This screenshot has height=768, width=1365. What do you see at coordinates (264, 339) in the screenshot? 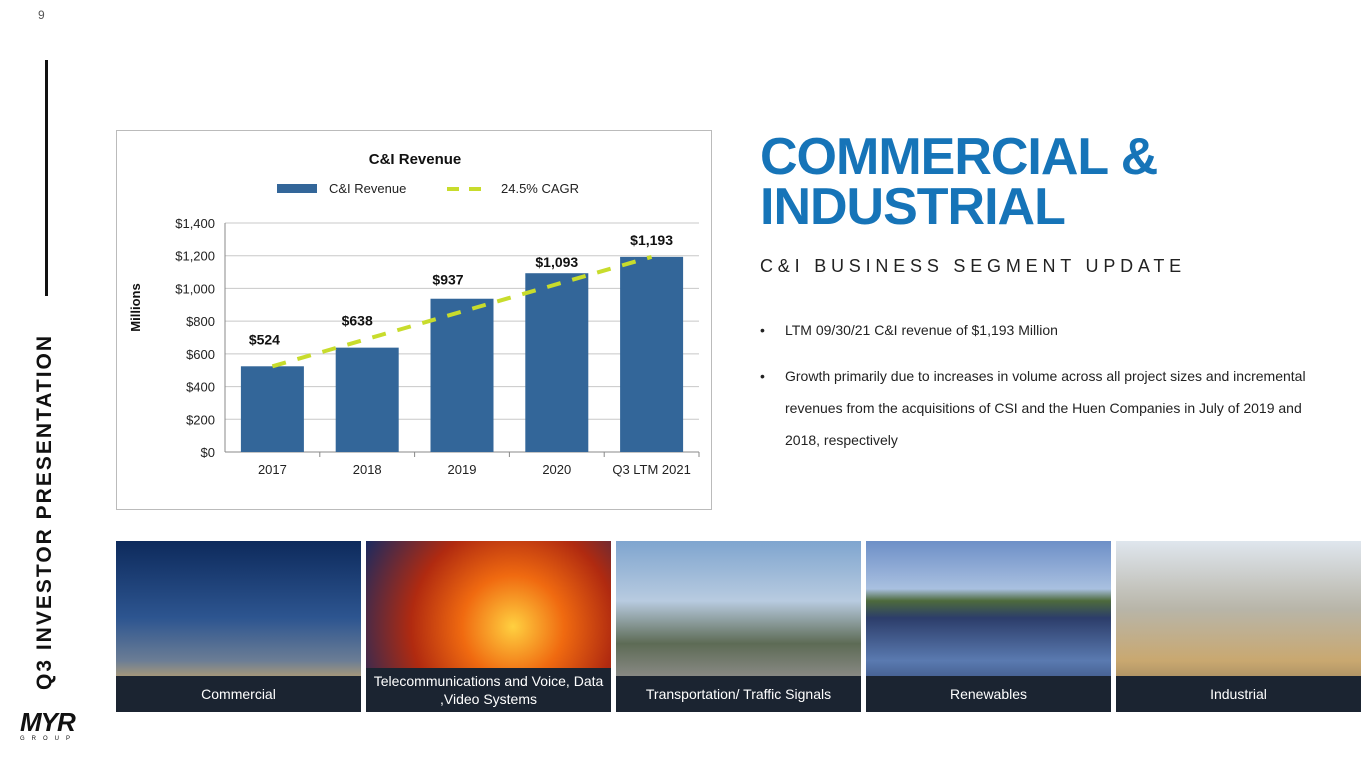
I see `data-label: $524` at bounding box center [264, 339].